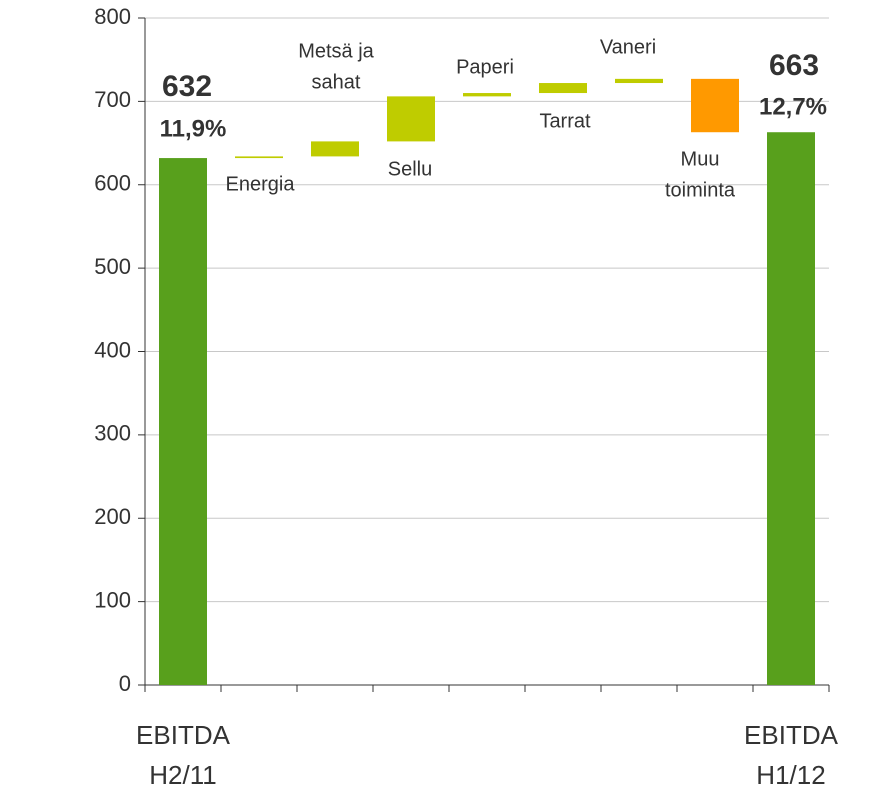 This screenshot has width=877, height=797. Describe the element at coordinates (112, 433) in the screenshot. I see `y-tick-label: 300` at that location.